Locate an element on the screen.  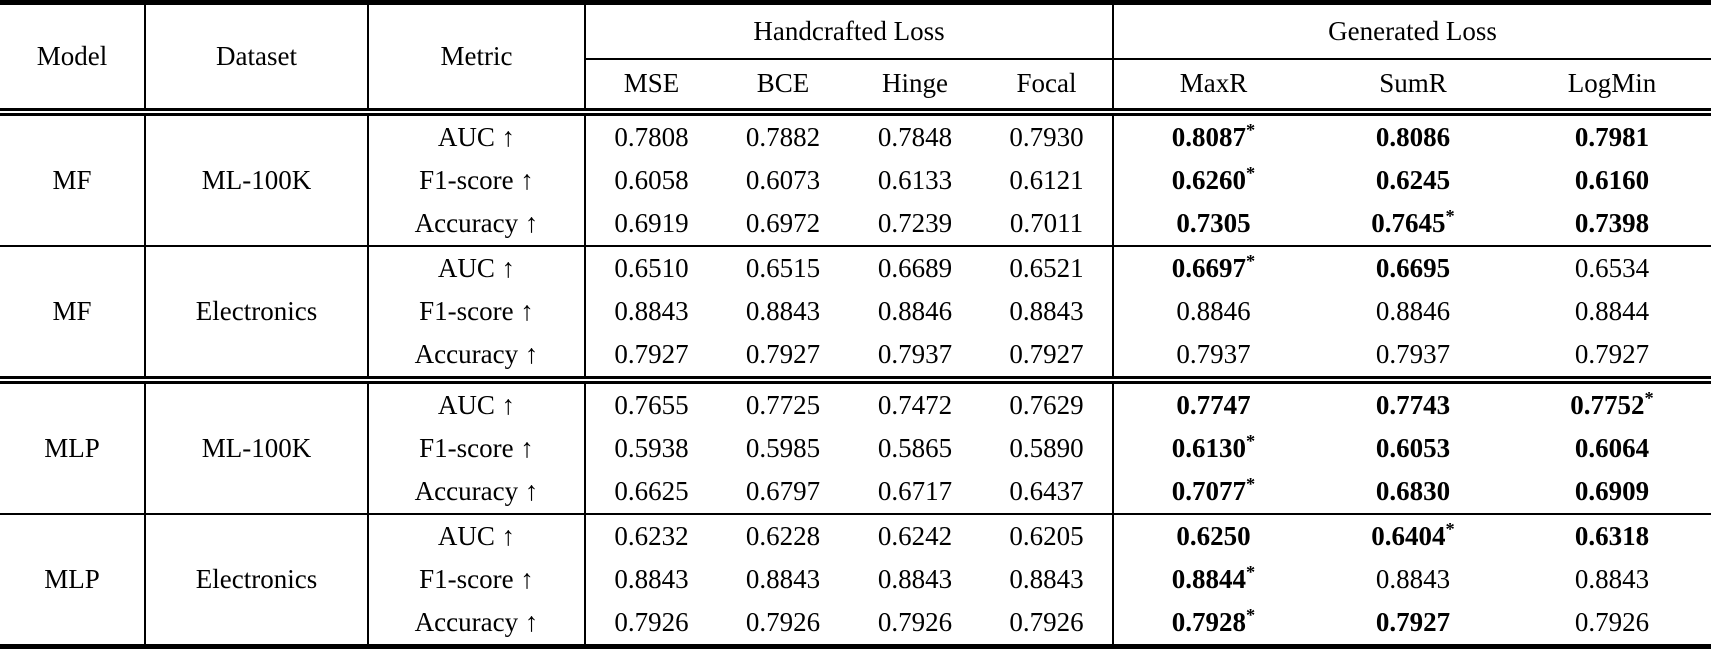
value-cell: 0.7725 is located at coordinates (783, 404).